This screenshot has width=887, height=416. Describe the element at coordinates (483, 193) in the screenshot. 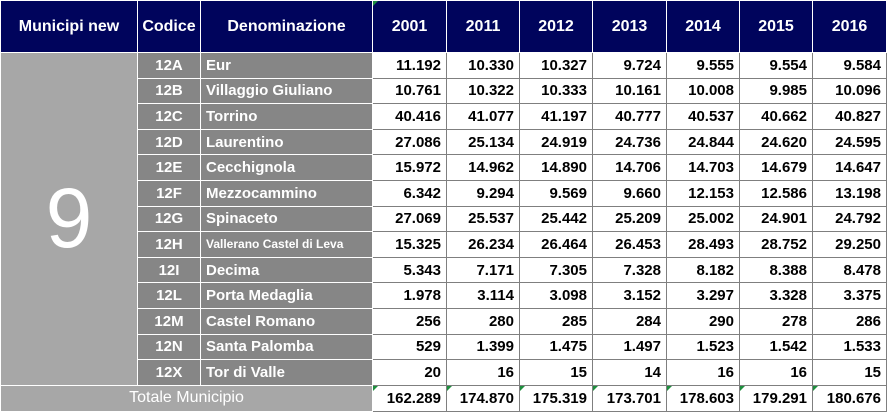

I see `population-value: 9.294` at that location.